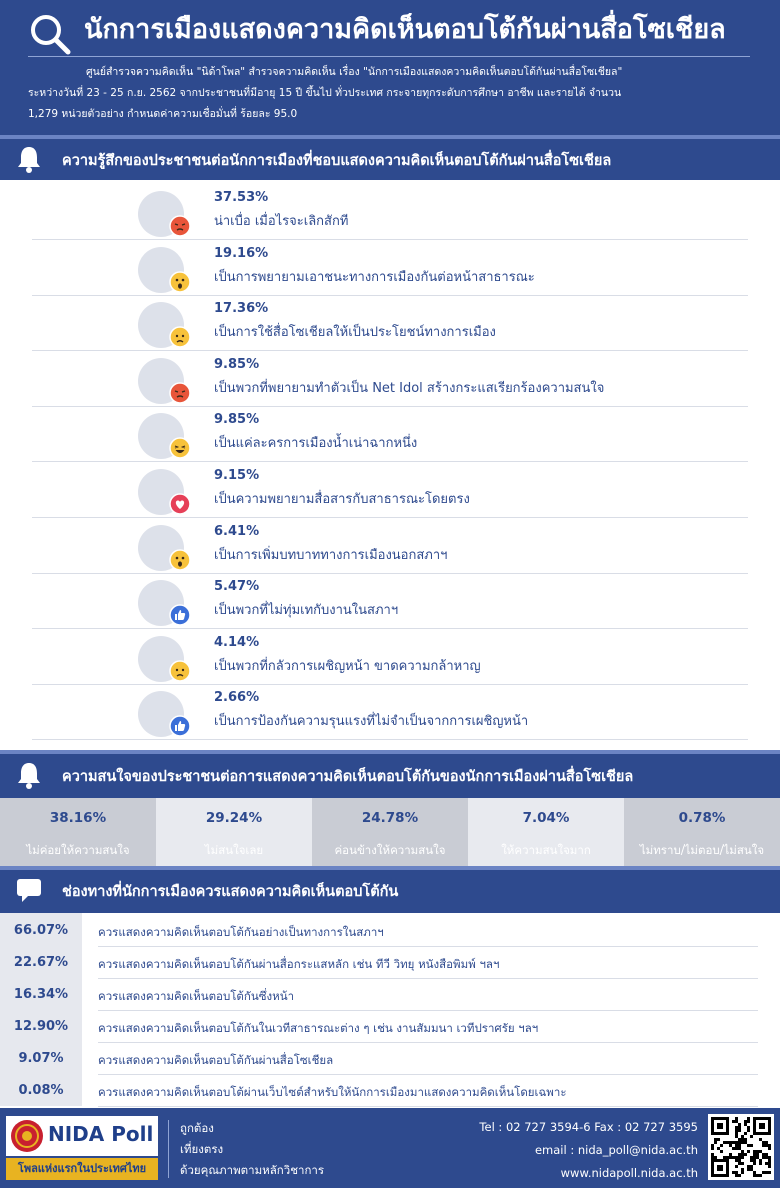 Image resolution: width=780 pixels, height=1188 pixels. Describe the element at coordinates (237, 531) in the screenshot. I see `feeling-pct: 6.41%` at that location.